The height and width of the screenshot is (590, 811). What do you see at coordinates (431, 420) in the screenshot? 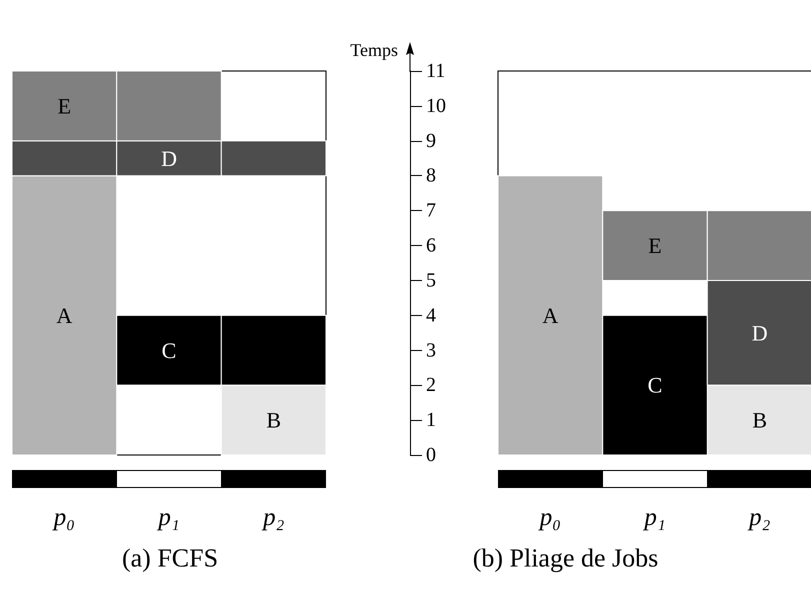
I see `y-tick-label: 1` at bounding box center [431, 420].